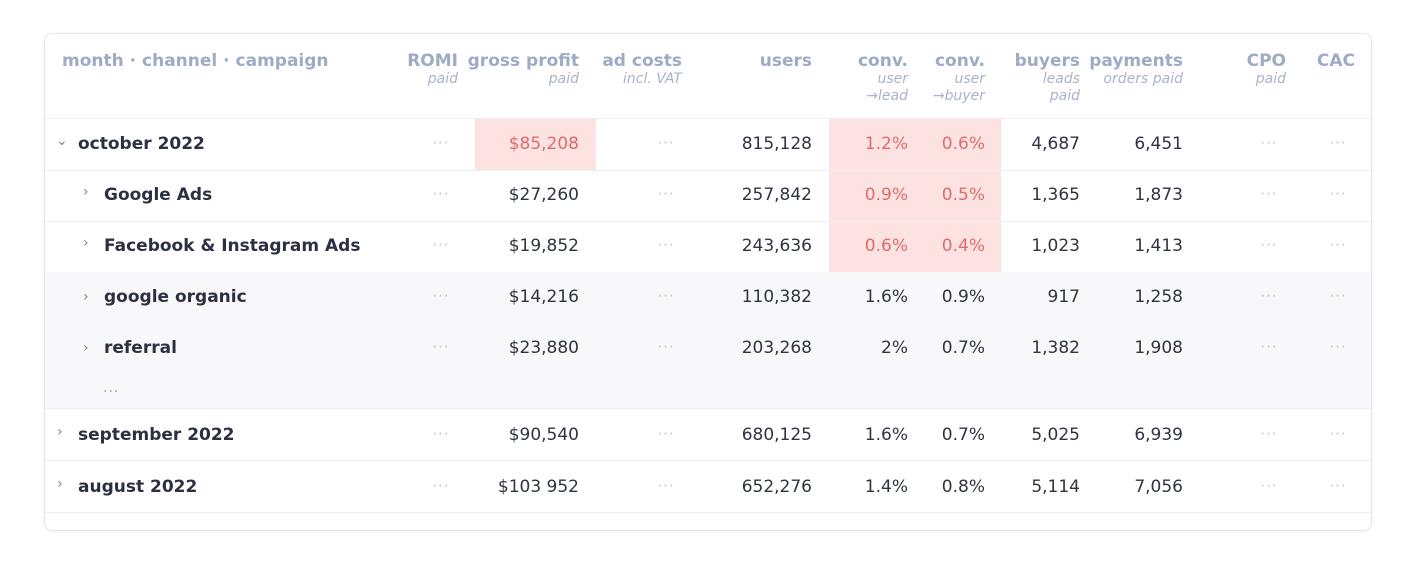 This screenshot has height=569, width=1412. What do you see at coordinates (1055, 435) in the screenshot?
I see `buyers-value: 5,025` at bounding box center [1055, 435].